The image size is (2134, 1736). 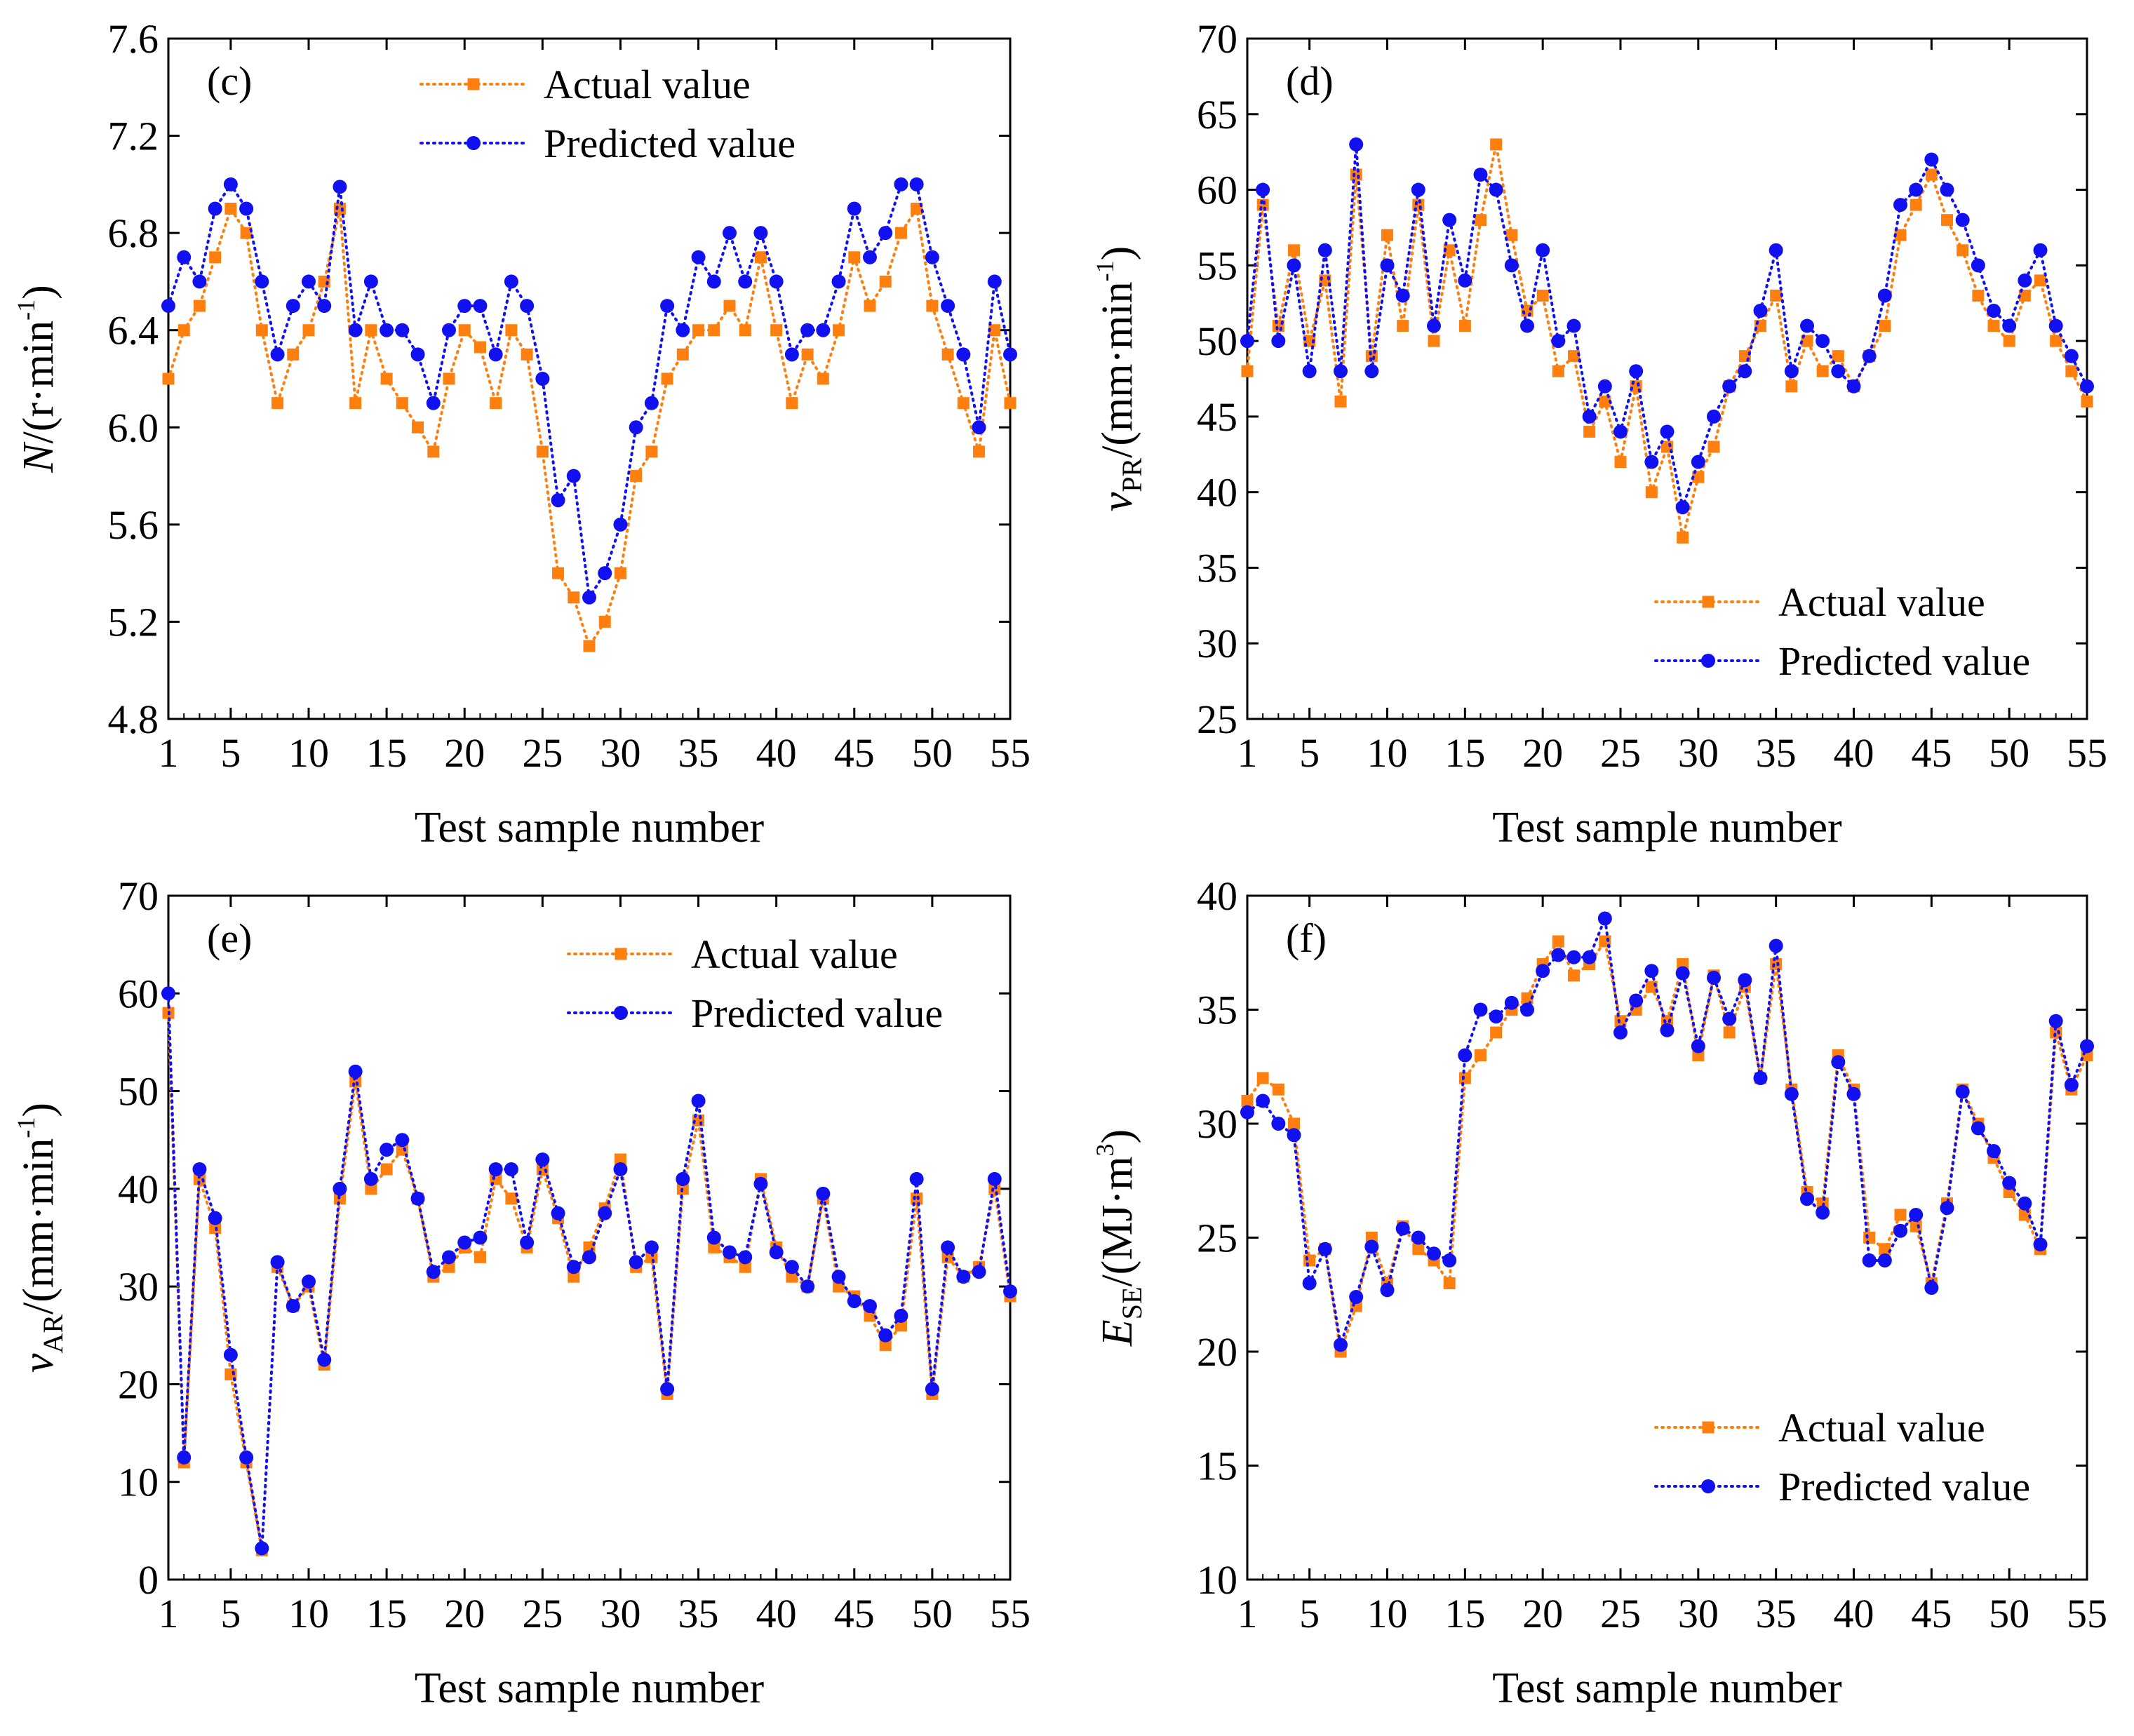 I want to click on y-tick-label: 40, so click(x=138, y=1189).